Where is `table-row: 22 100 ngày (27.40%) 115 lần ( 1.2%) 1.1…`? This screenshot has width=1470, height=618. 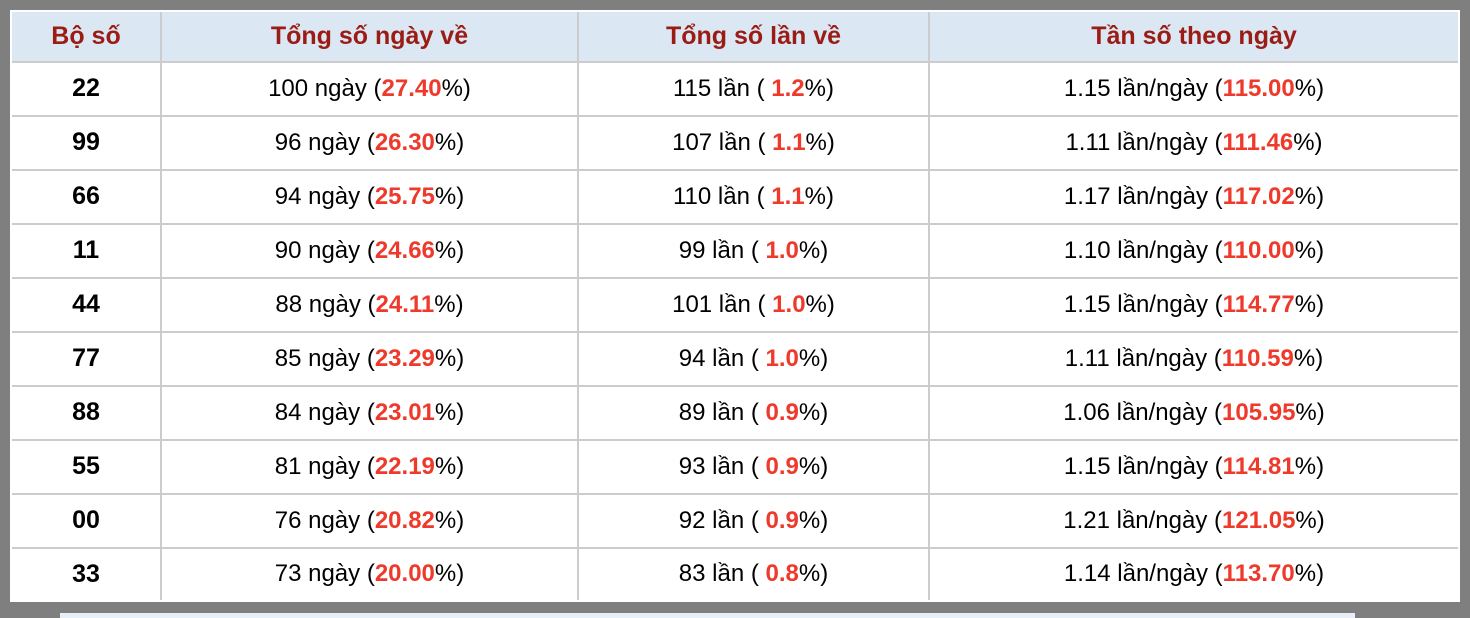 table-row: 22 100 ngày (27.40%) 115 lần ( 1.2%) 1.1… is located at coordinates (735, 89).